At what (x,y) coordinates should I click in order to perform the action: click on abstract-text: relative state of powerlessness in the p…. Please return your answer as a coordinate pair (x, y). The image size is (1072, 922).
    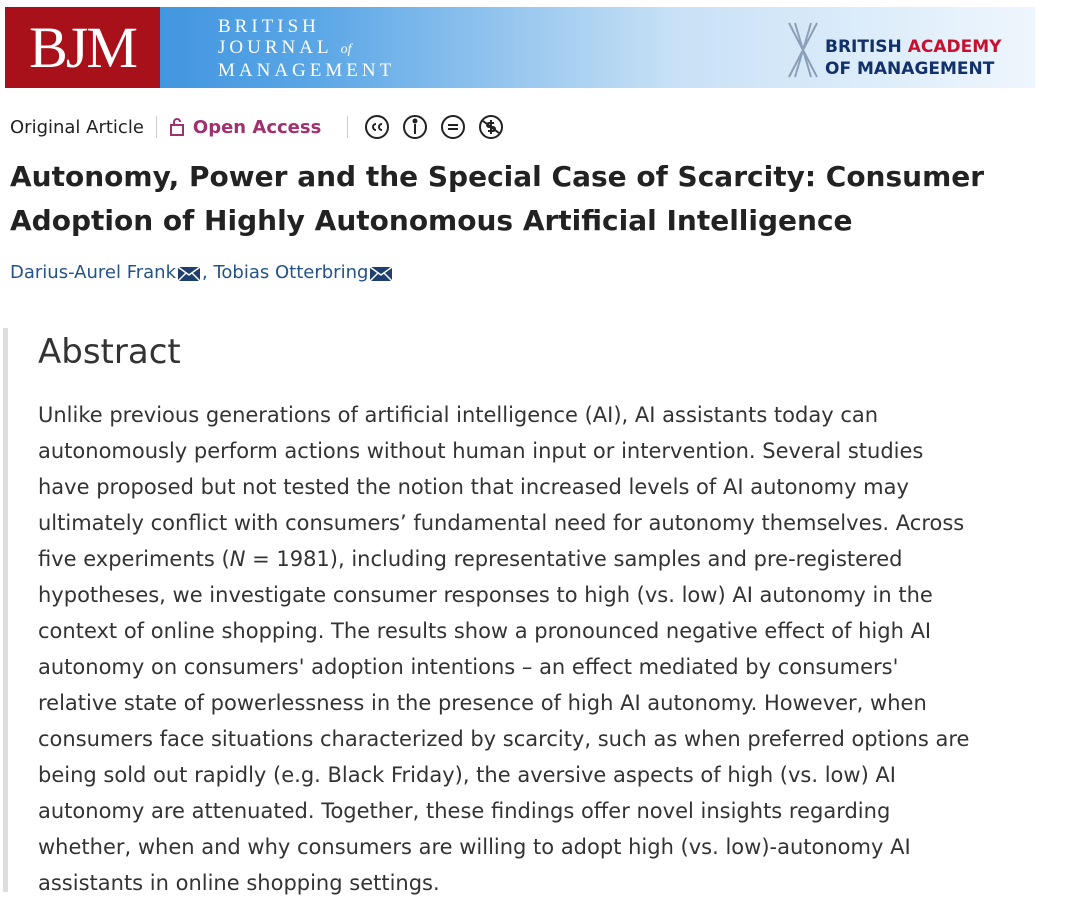
    Looking at the image, I should click on (482, 703).